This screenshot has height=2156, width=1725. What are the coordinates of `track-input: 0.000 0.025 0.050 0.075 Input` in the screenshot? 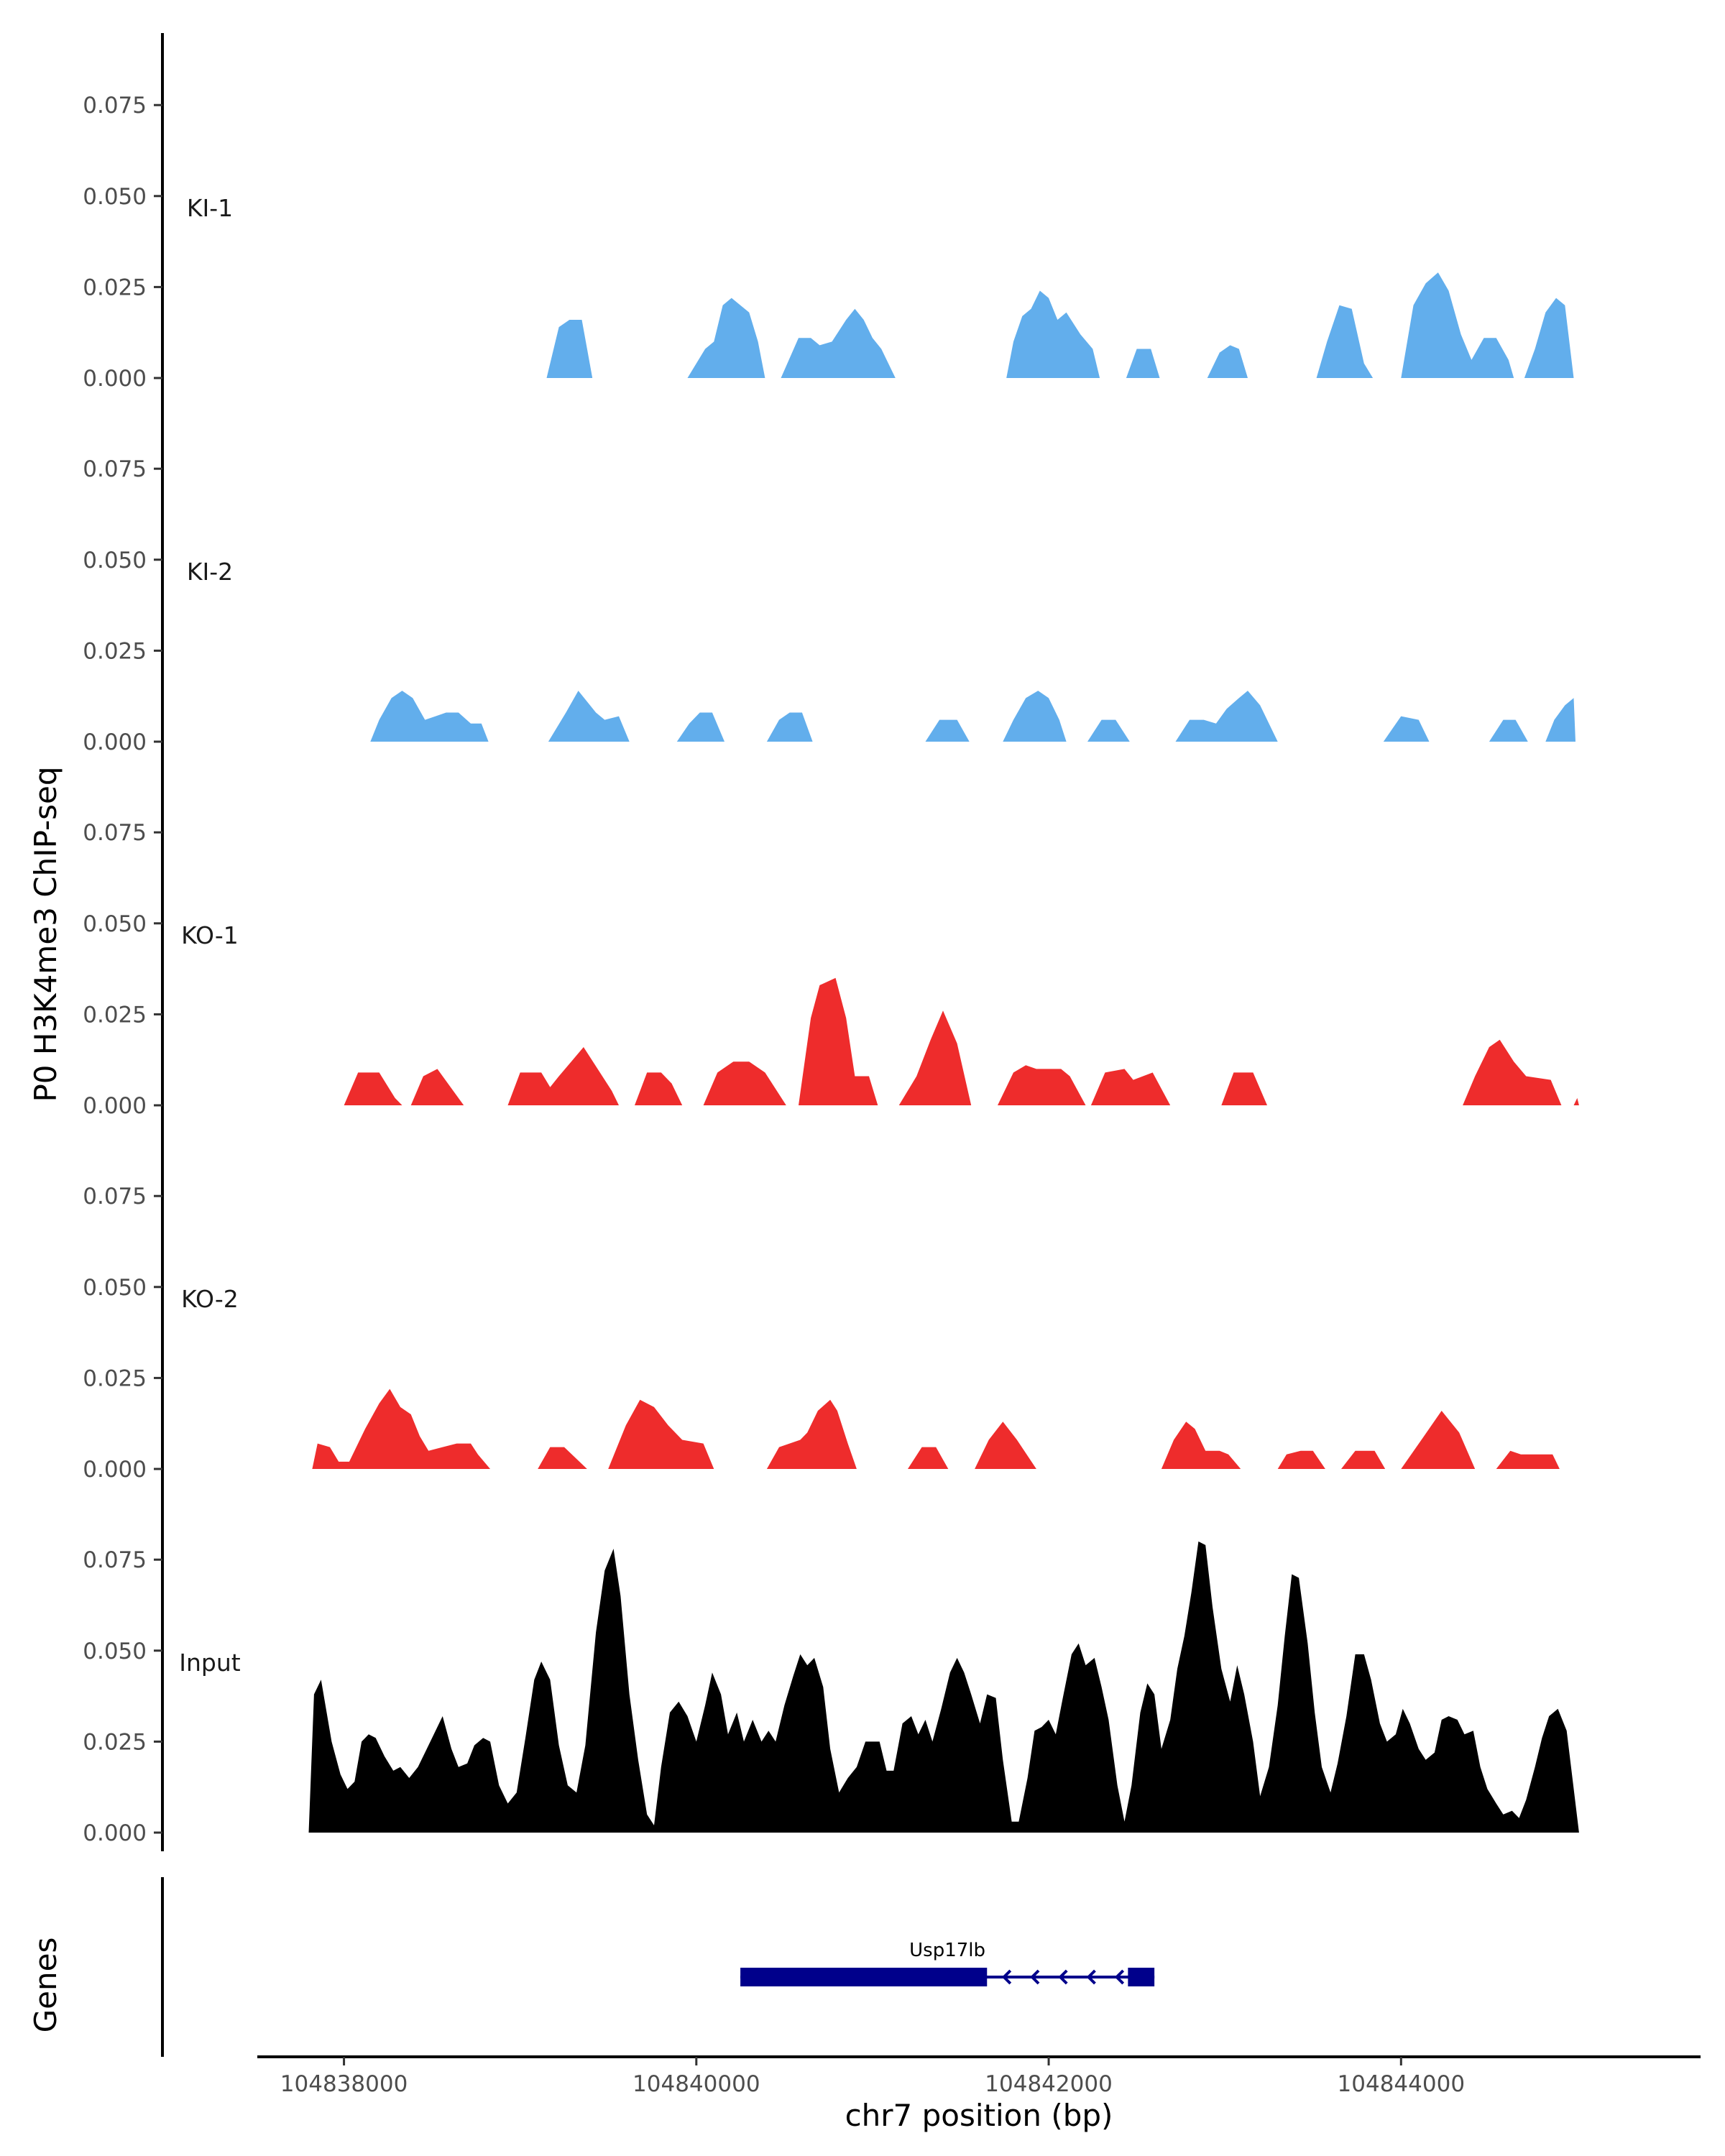 It's located at (831, 1670).